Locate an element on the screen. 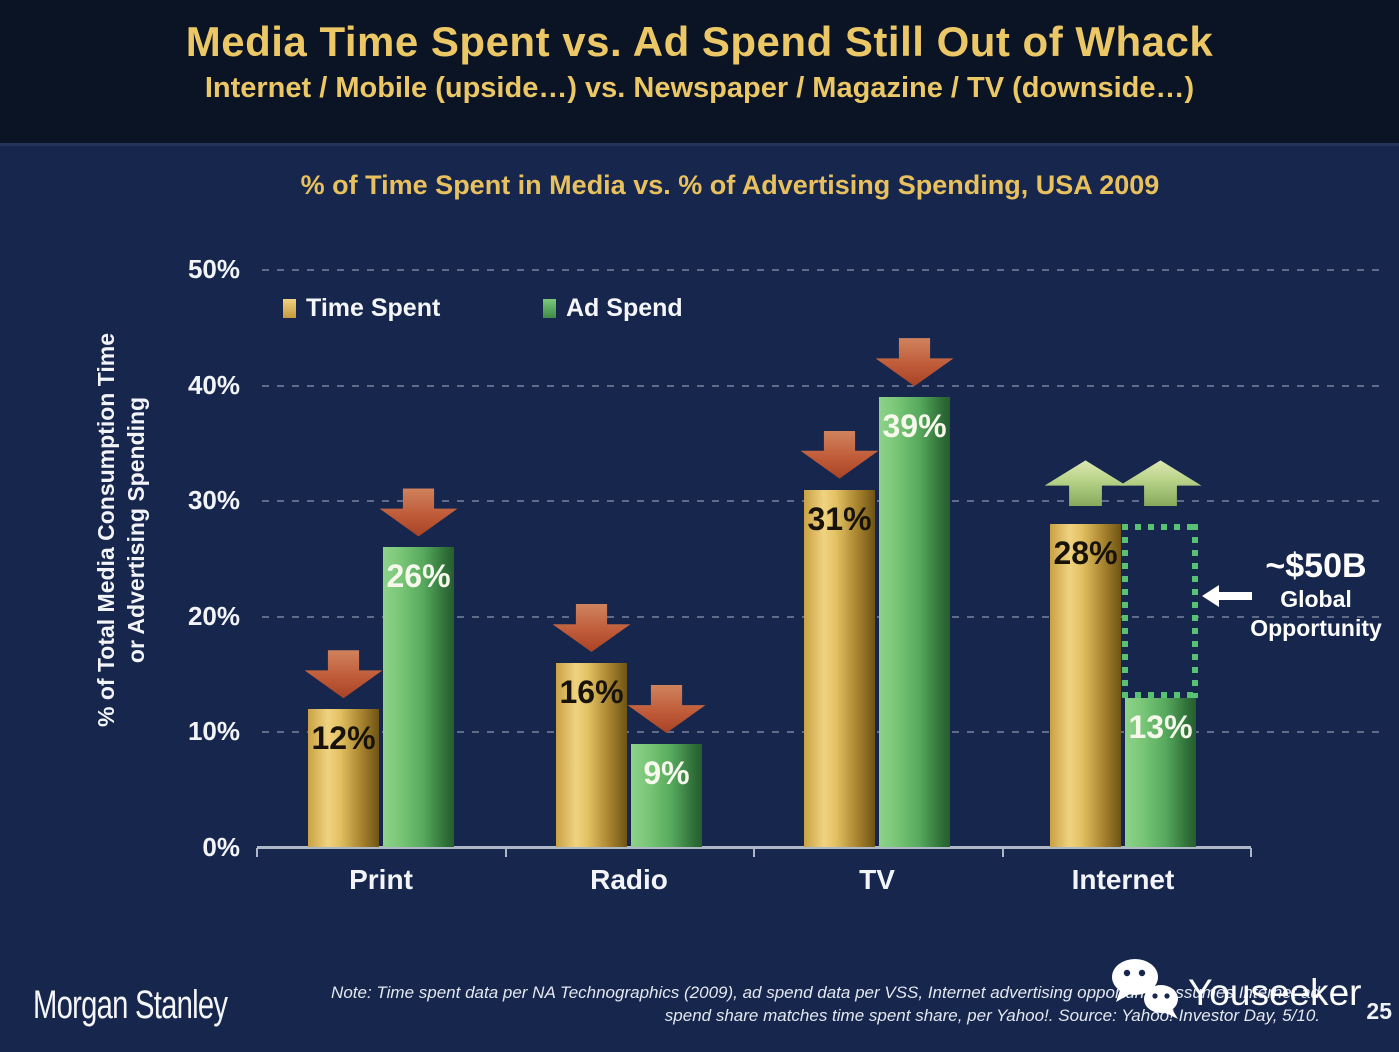 The image size is (1399, 1052). y-axis-tick-label: 0% is located at coordinates (221, 847).